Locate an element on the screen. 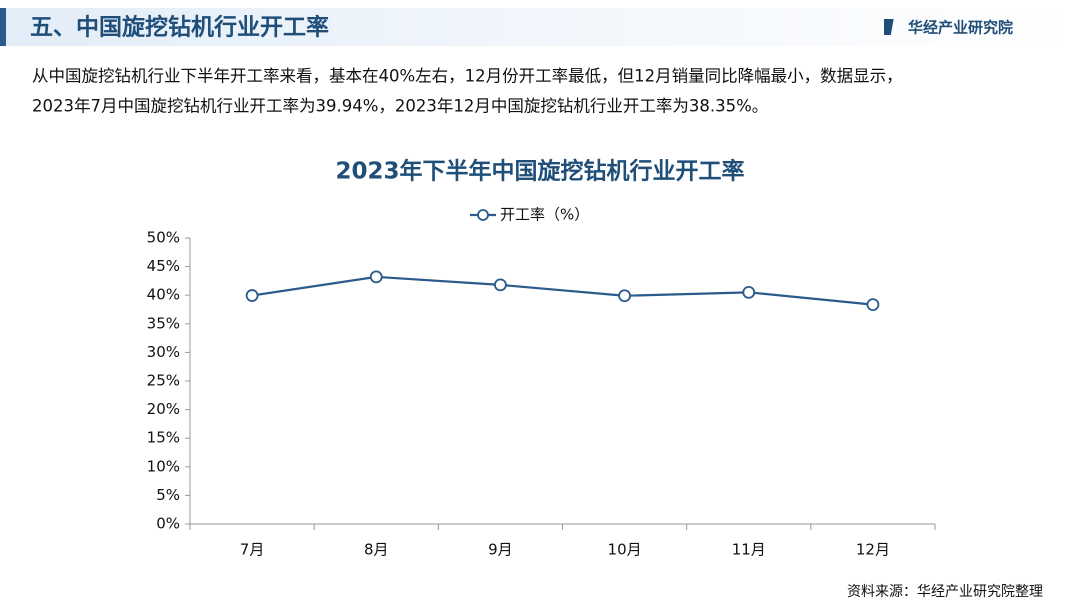  y-tick-label: 25% is located at coordinates (163, 381).